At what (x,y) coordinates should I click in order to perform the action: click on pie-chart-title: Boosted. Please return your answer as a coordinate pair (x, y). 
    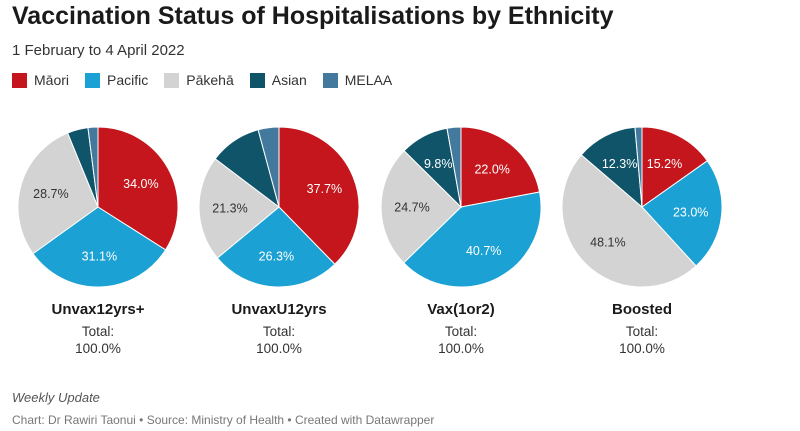
    Looking at the image, I should click on (642, 309).